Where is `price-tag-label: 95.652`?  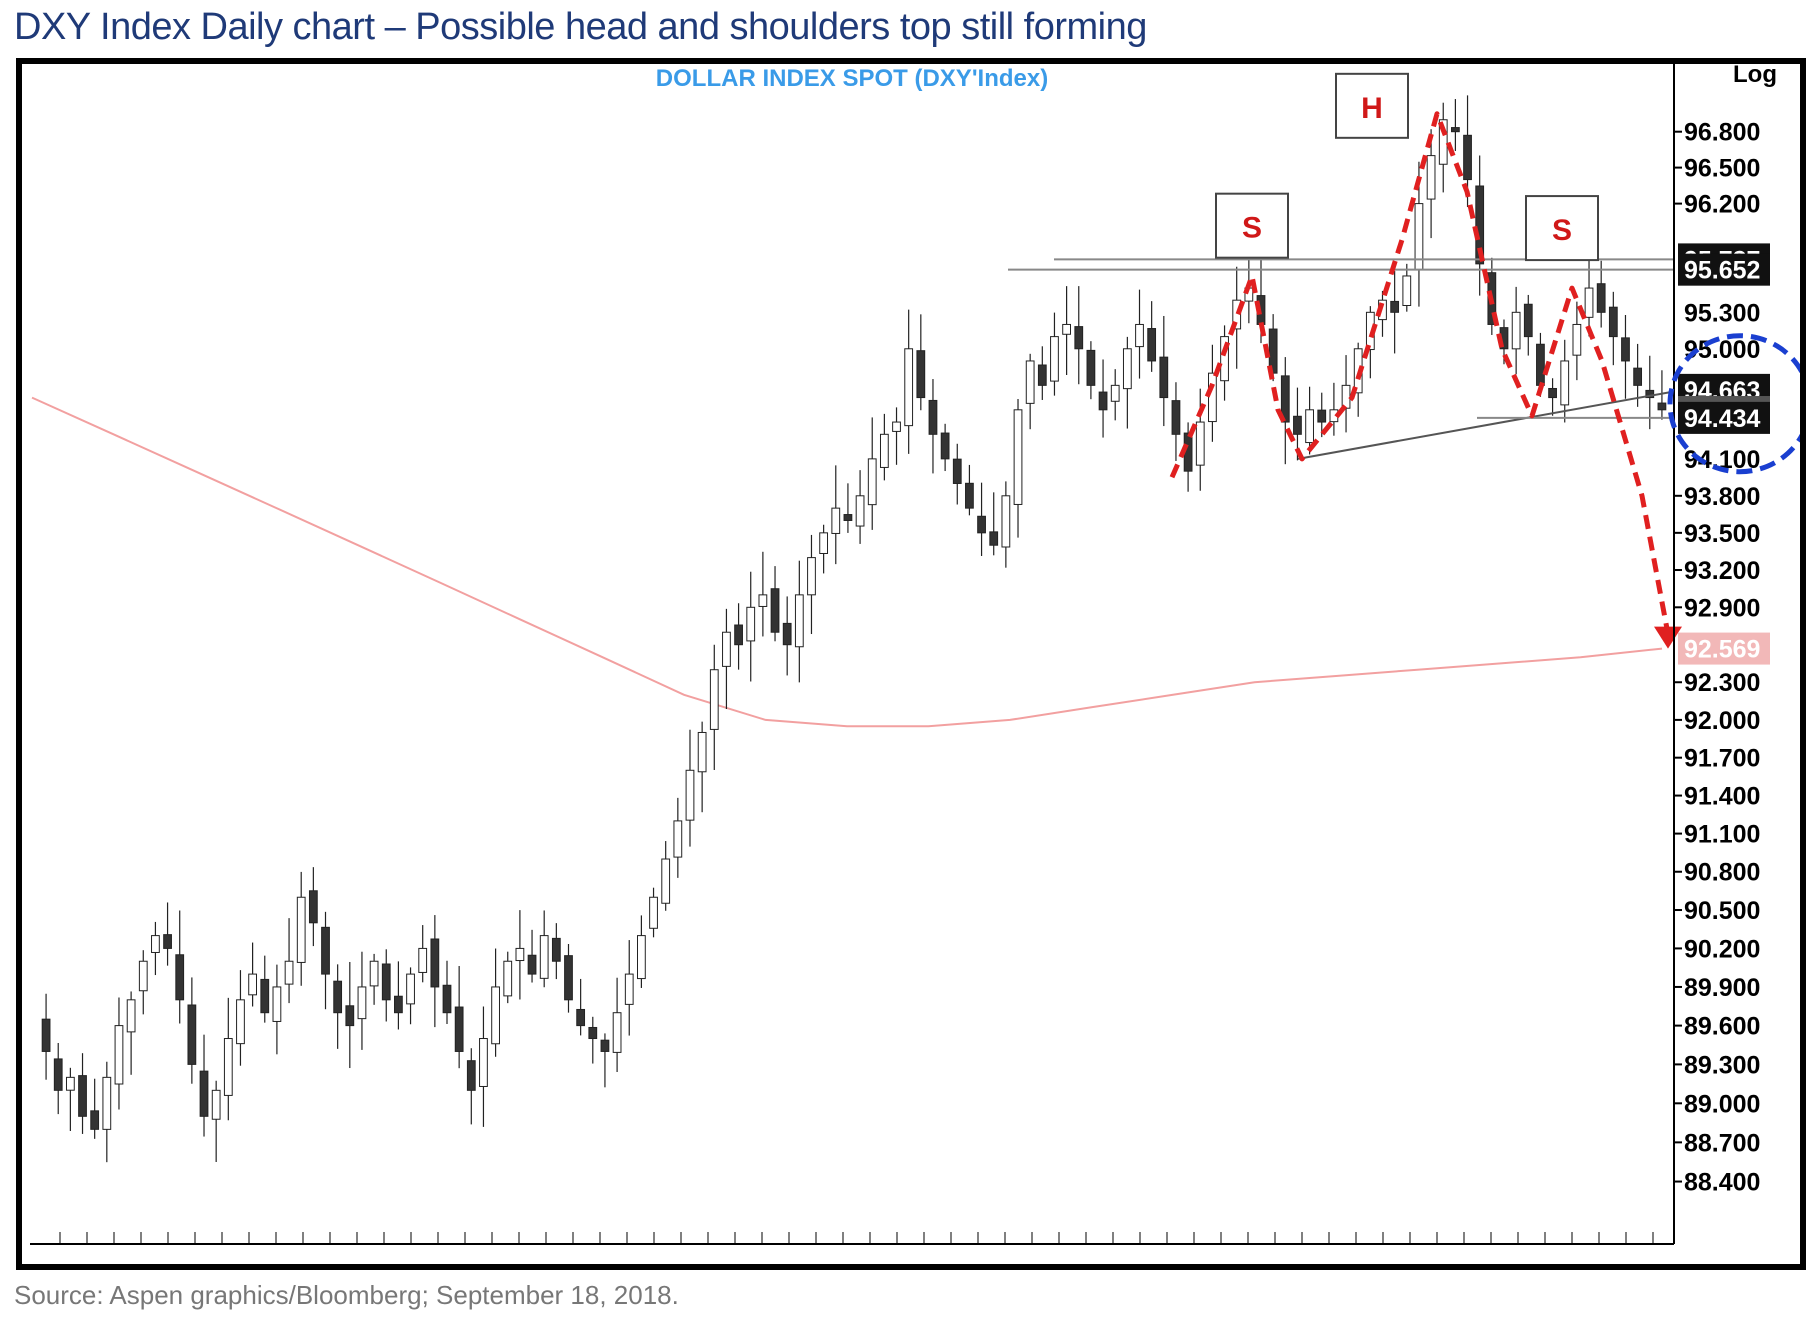 price-tag-label: 95.652 is located at coordinates (1722, 271).